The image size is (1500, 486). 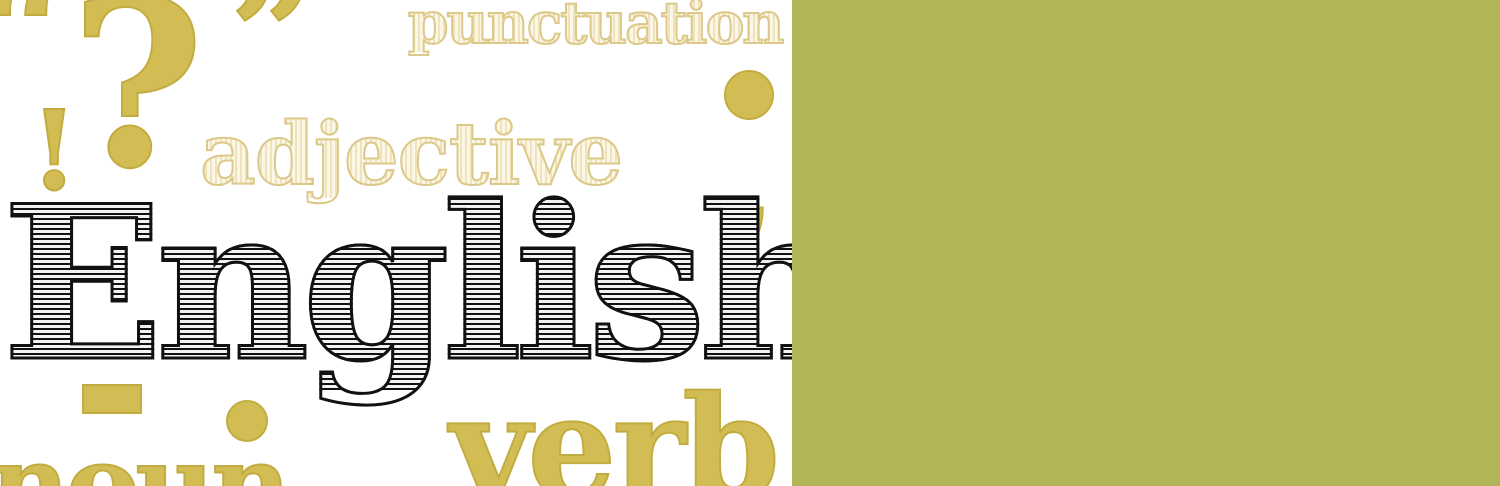 I want to click on word-punctuation: punctuation, so click(x=596, y=26).